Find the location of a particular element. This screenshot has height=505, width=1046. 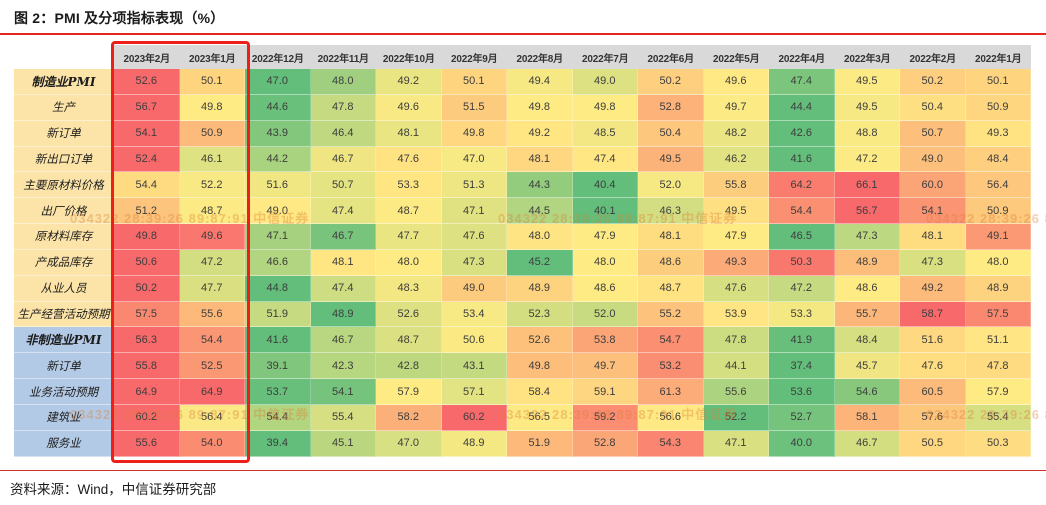

heatmap-cell: 66.1 is located at coordinates (867, 185).